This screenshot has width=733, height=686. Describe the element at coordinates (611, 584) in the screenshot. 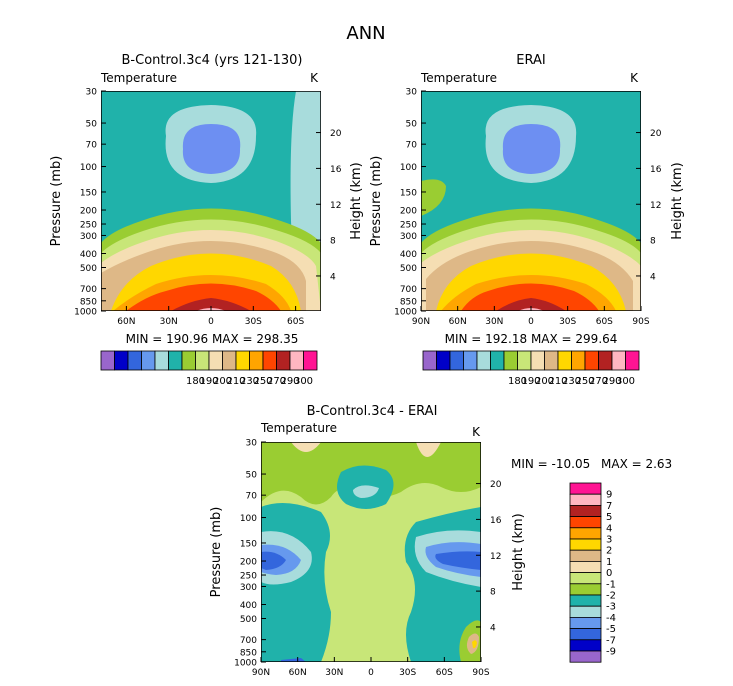

I see `colorbar-label: -1` at that location.